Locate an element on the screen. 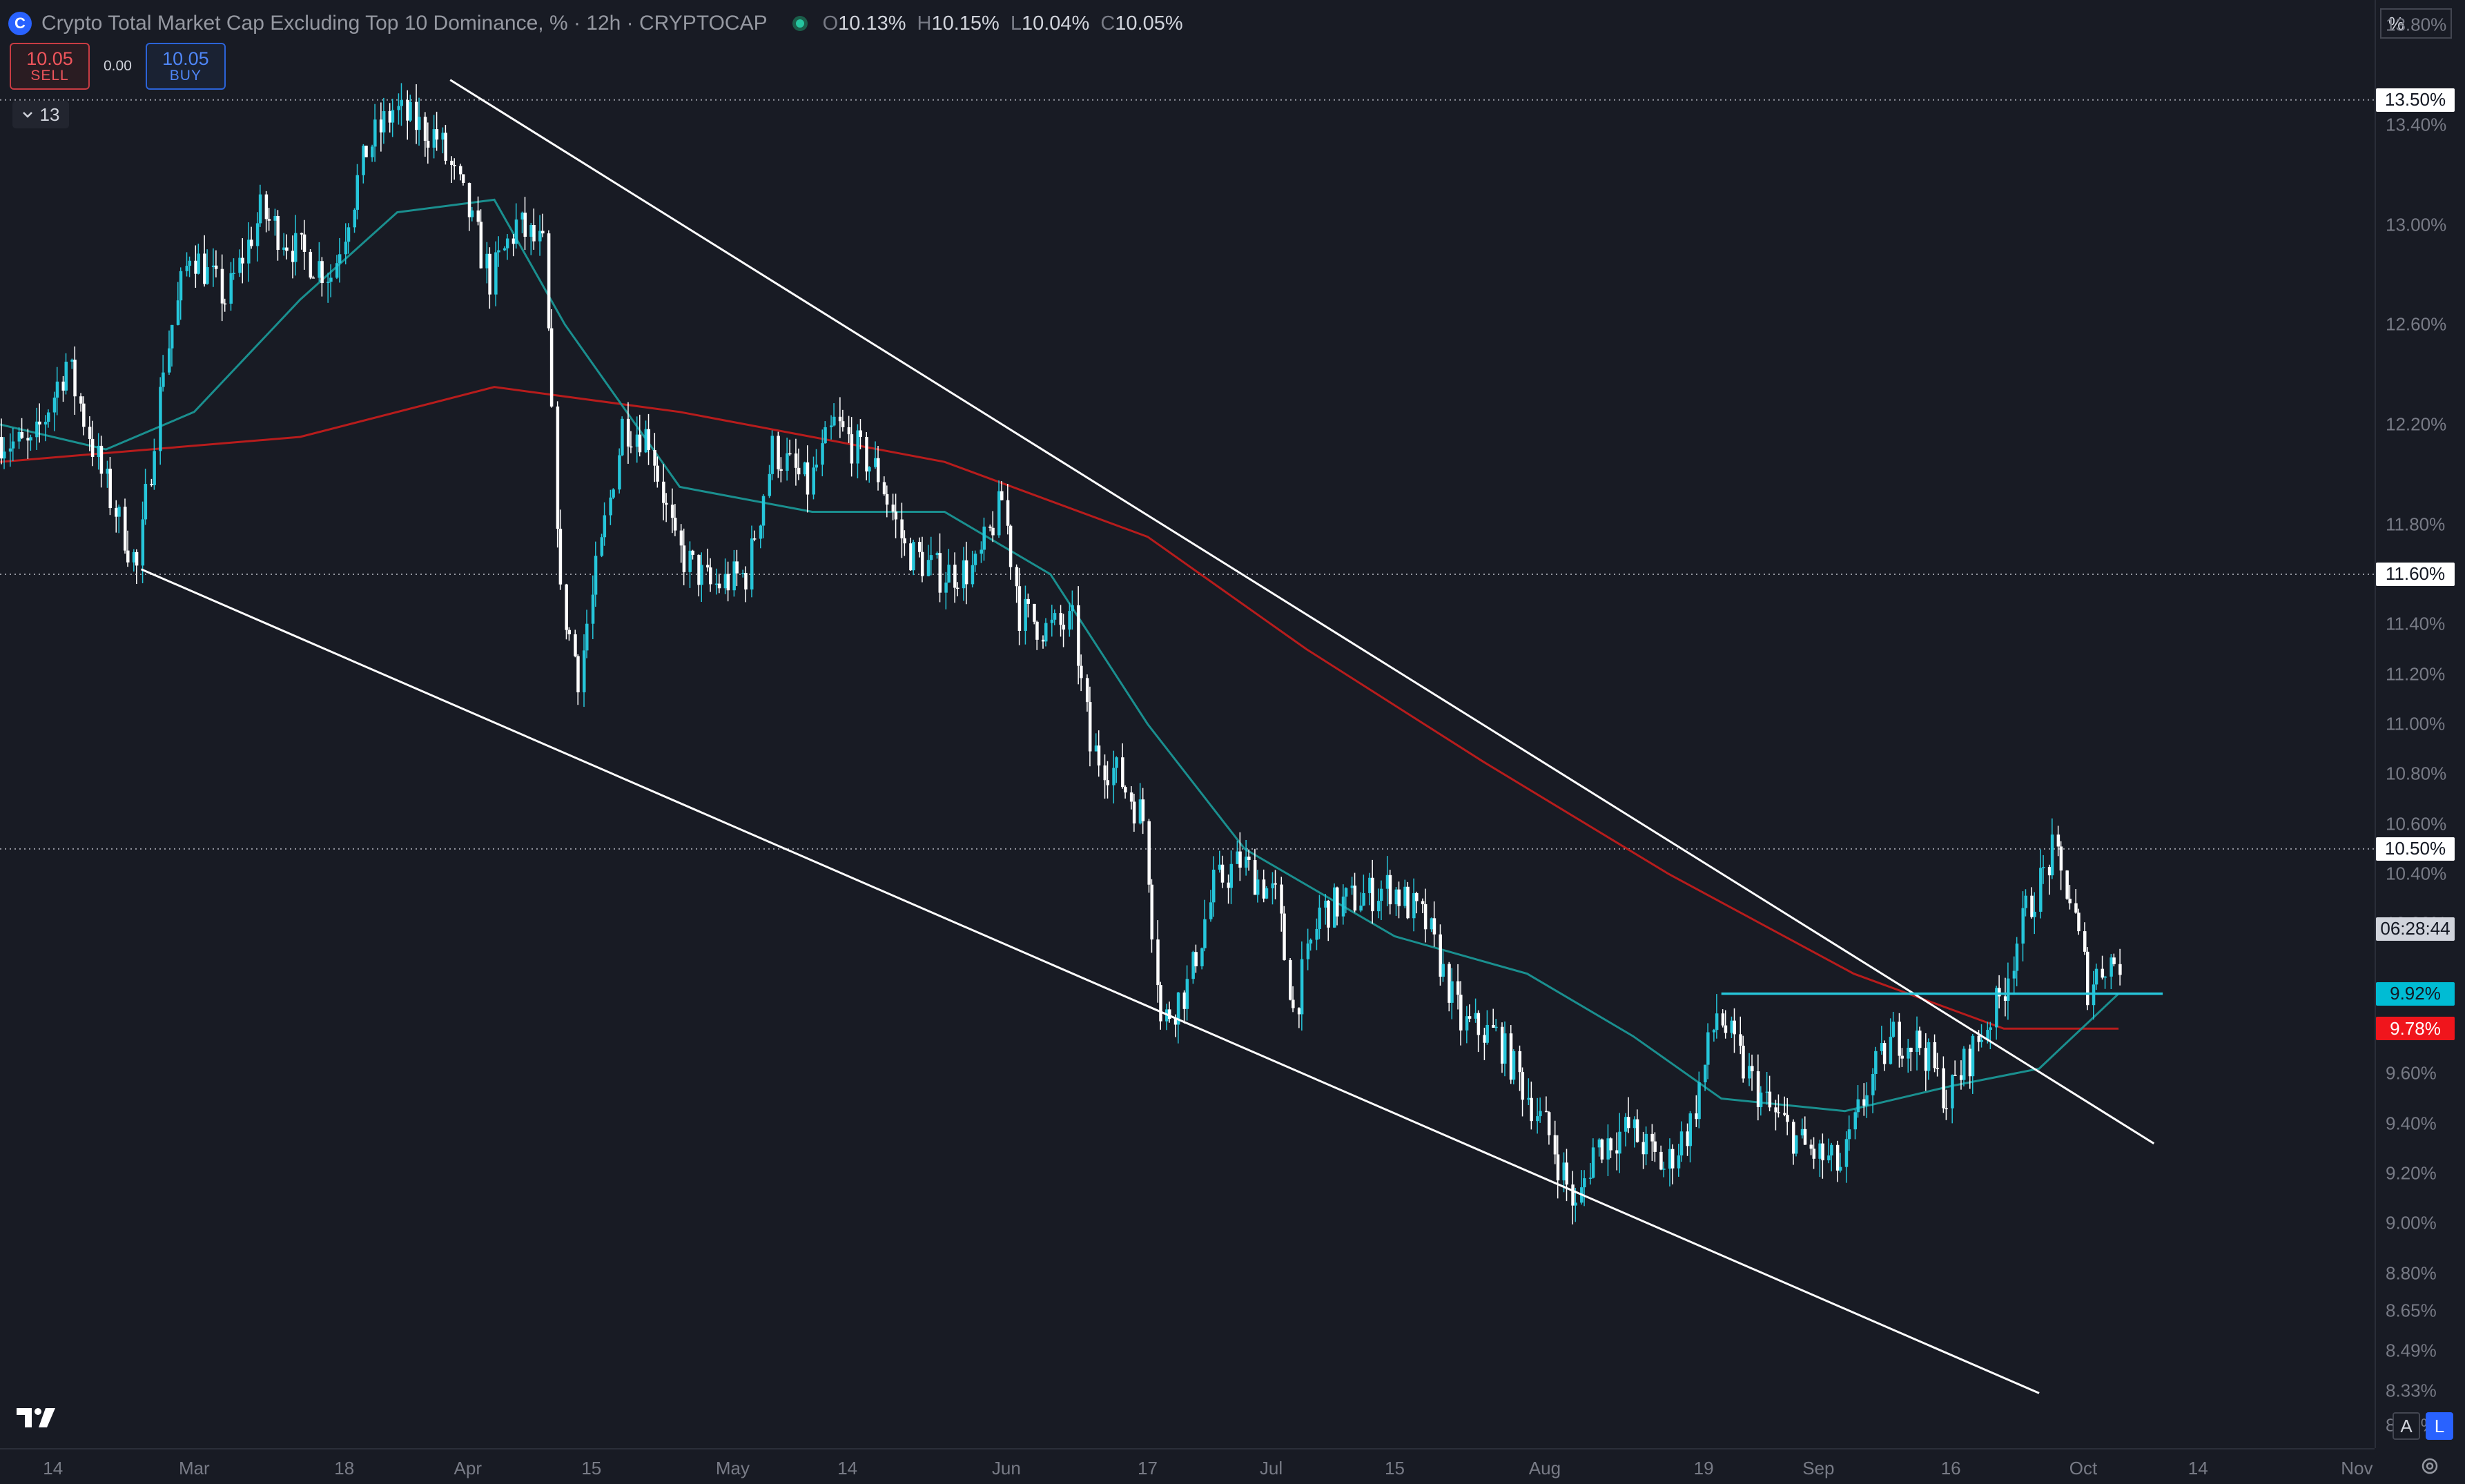 The width and height of the screenshot is (2465, 1484). price-axis is located at coordinates (2420, 724).